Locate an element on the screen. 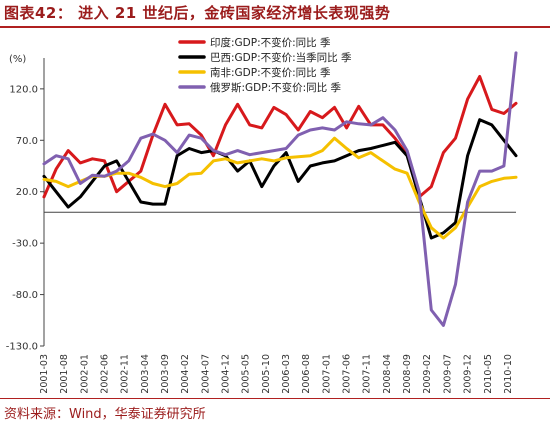 This screenshot has height=425, width=550. x-tick-label: 2003-04 is located at coordinates (145, 374).